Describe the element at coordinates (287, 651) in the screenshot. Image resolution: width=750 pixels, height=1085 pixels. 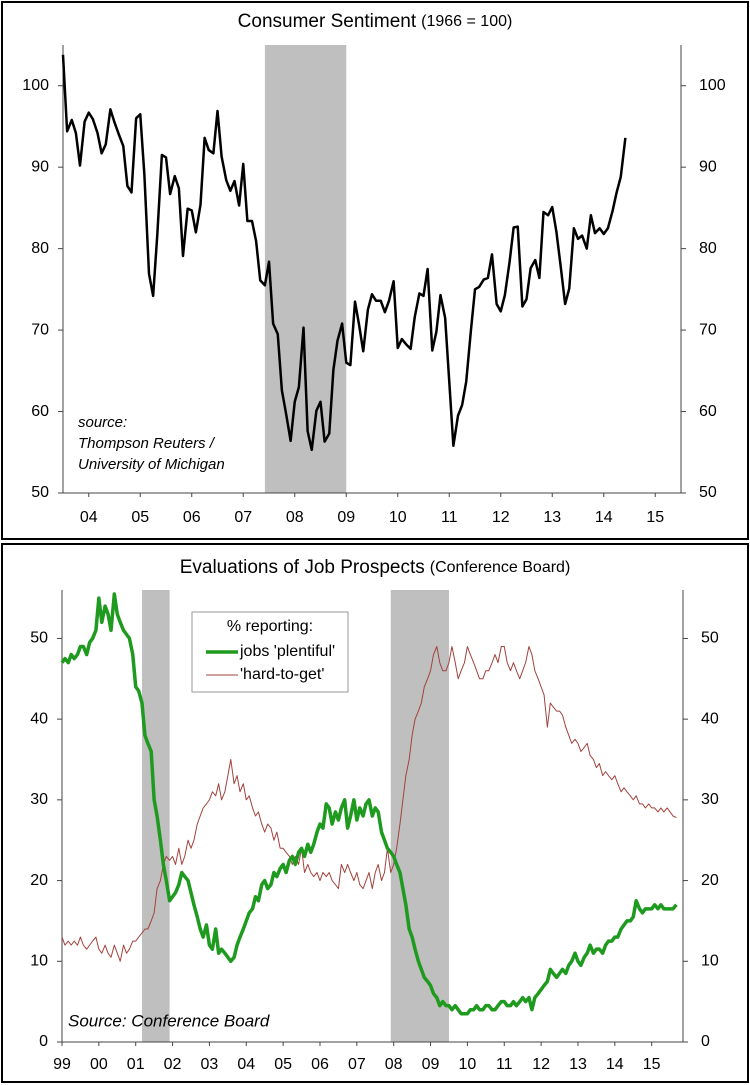
I see `legend-label: jobs 'plentiful'` at that location.